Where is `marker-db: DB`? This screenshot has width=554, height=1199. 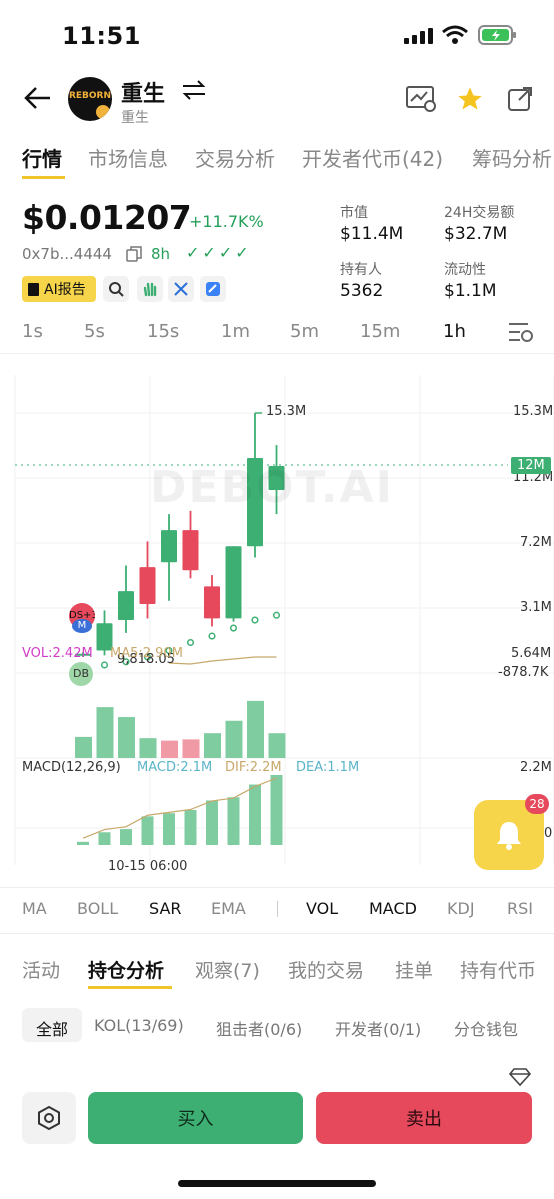
marker-db: DB is located at coordinates (81, 674).